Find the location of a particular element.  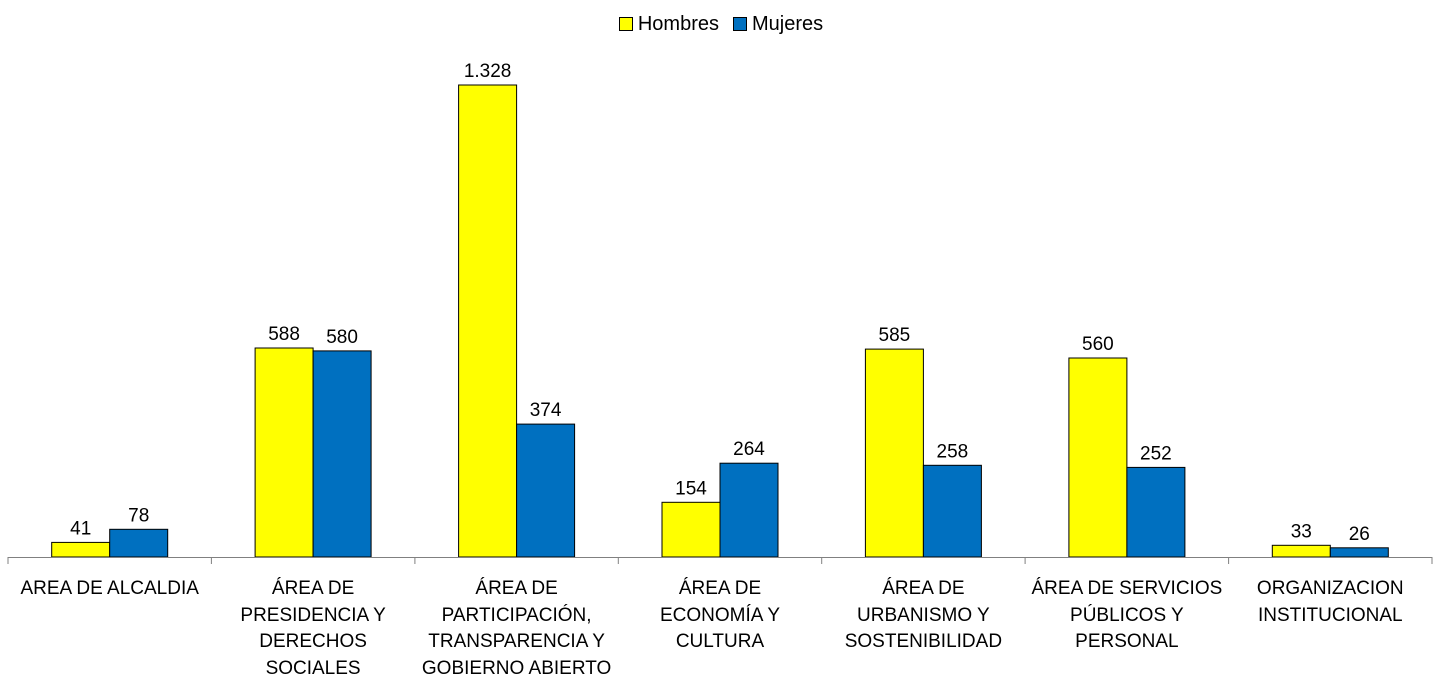

bar-mujeres-organizacion is located at coordinates (1359, 552).